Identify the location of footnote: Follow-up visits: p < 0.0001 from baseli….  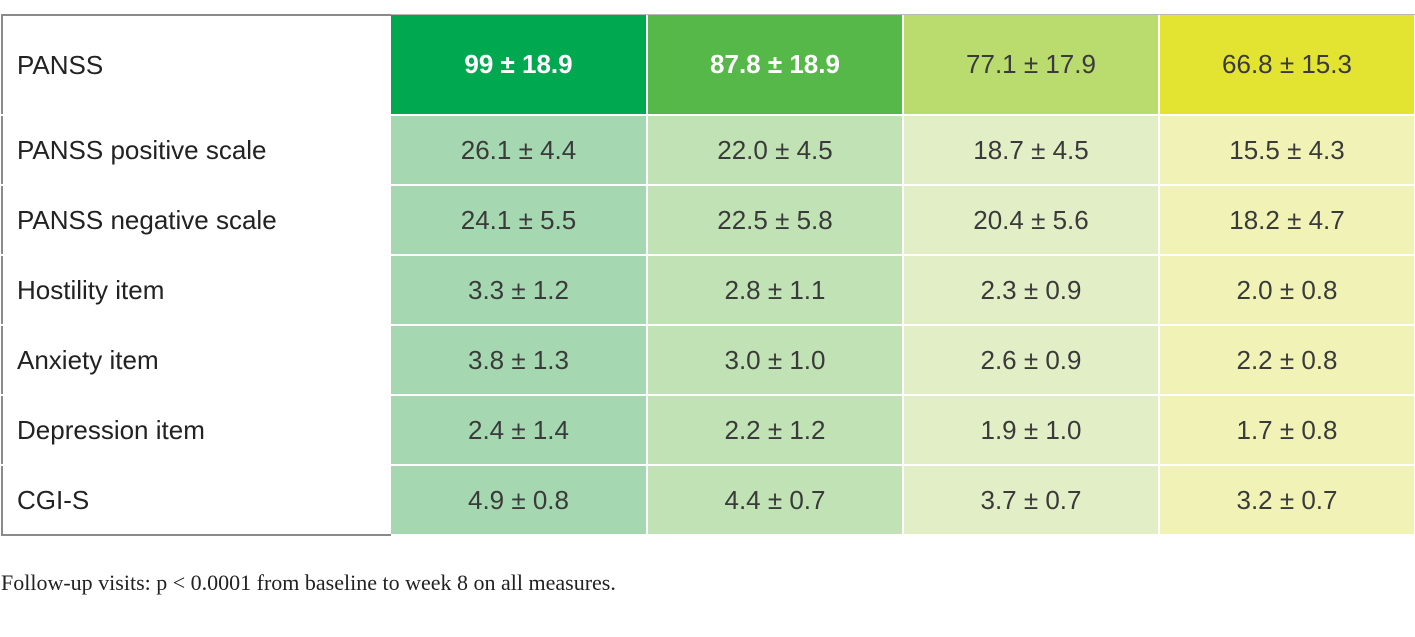
(308, 582).